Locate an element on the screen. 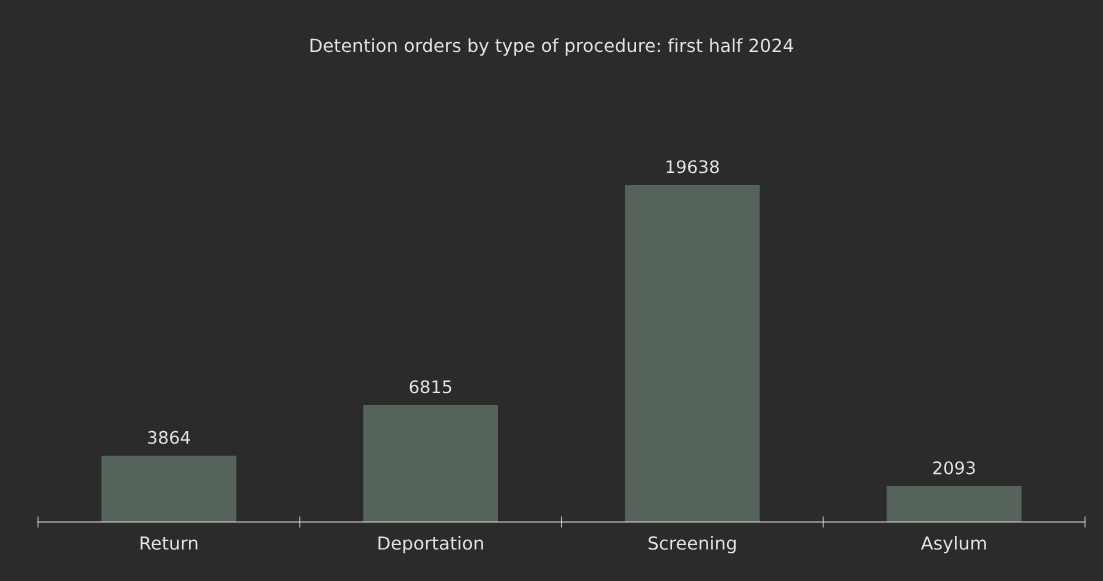  x-tick-label: Return is located at coordinates (169, 543).